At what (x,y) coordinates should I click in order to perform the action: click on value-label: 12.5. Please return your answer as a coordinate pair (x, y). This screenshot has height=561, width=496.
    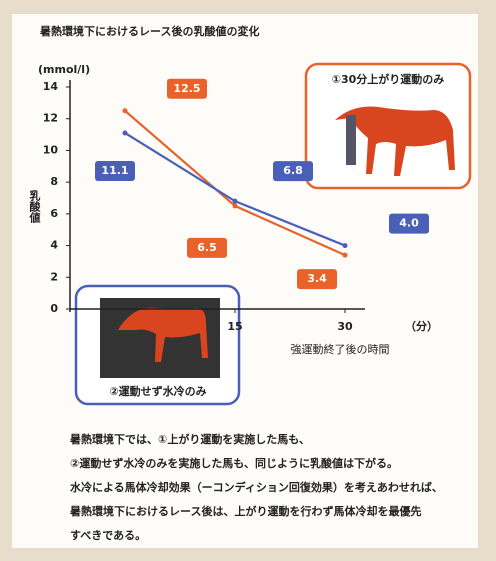
    Looking at the image, I should click on (186, 88).